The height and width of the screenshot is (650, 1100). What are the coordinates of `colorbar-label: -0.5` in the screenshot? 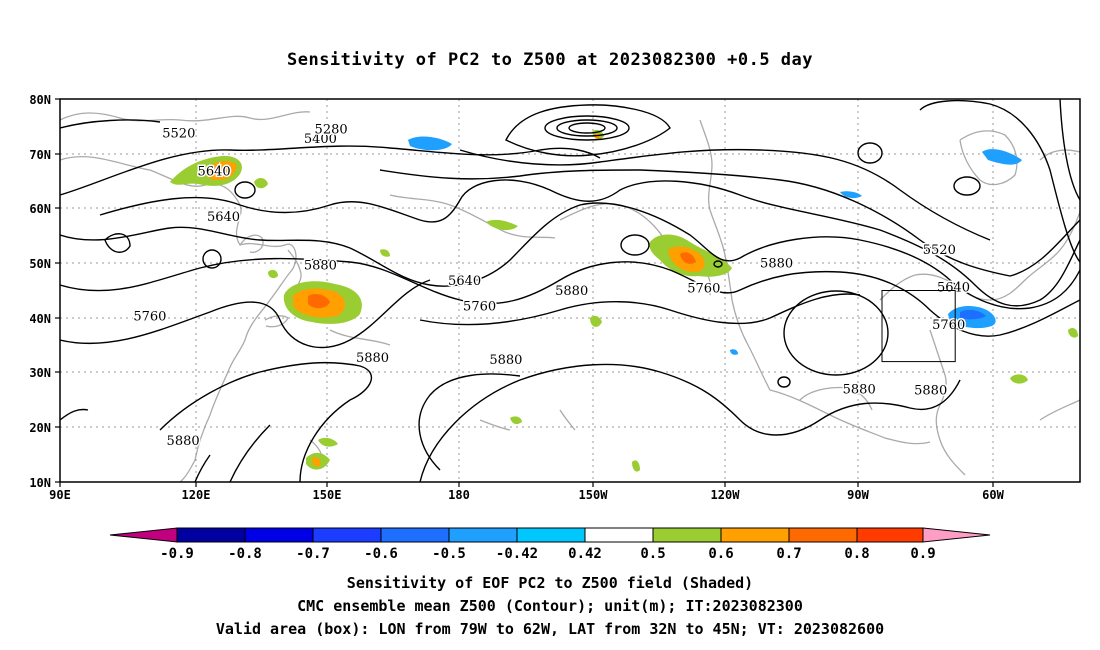 It's located at (449, 554).